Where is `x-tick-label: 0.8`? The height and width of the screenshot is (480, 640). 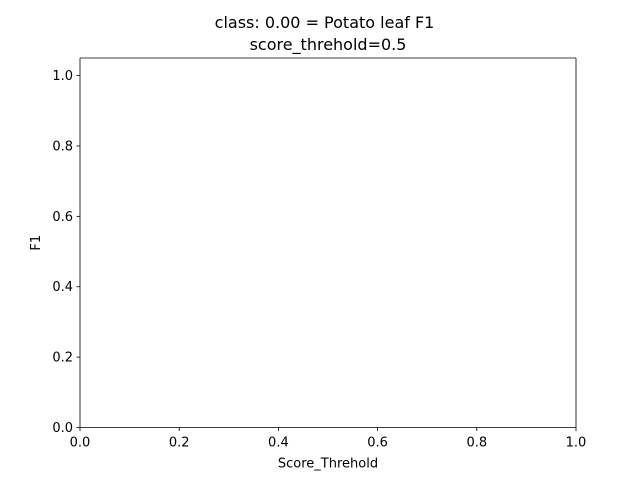
x-tick-label: 0.8 is located at coordinates (476, 443).